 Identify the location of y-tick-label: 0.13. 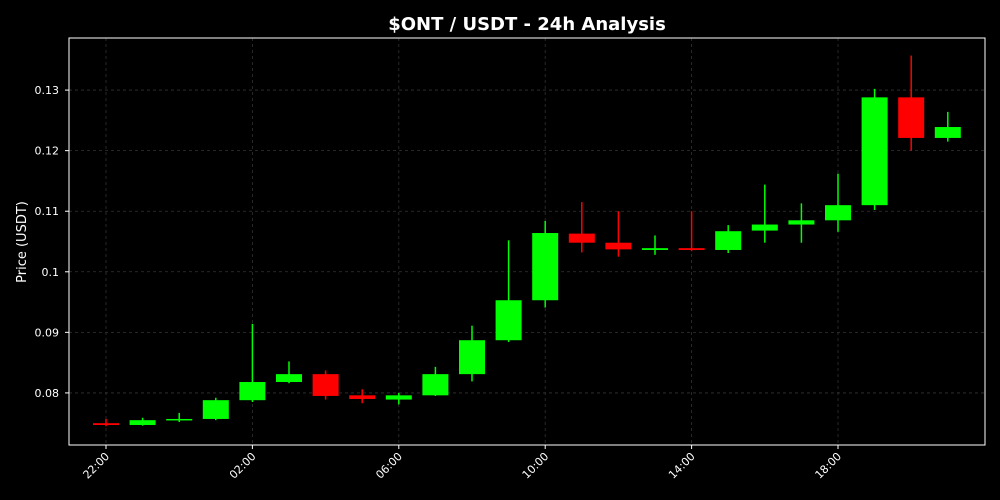
(47, 90).